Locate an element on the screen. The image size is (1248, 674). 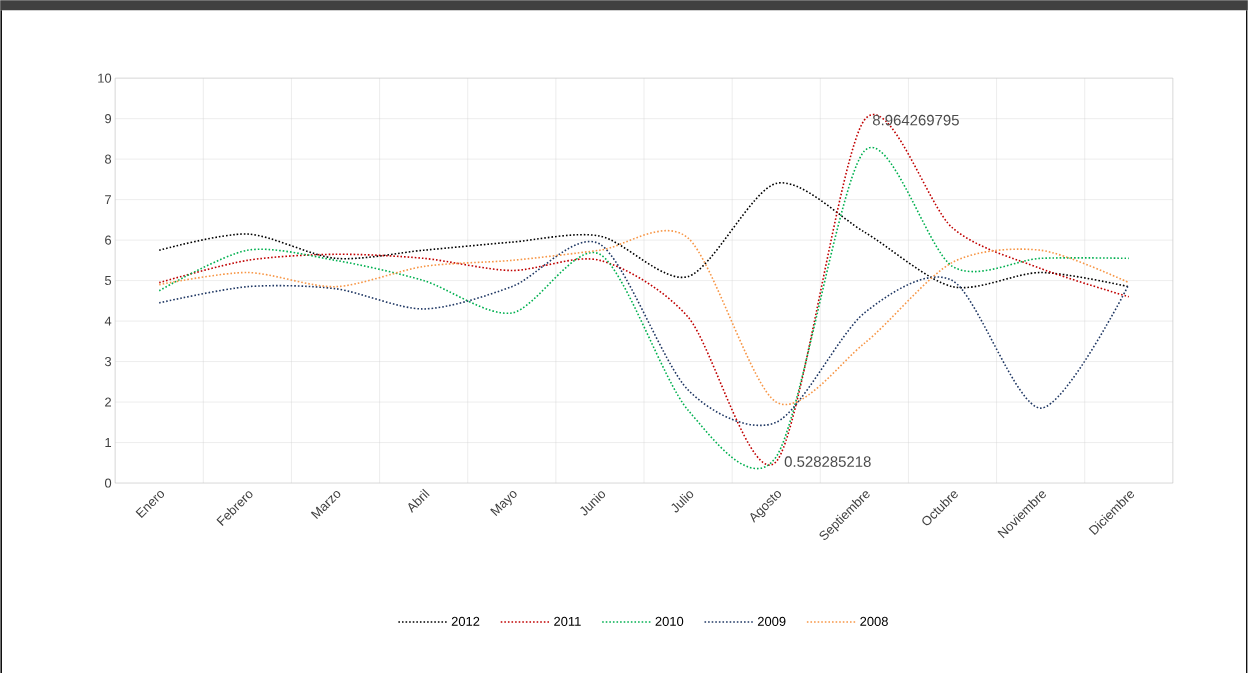
annotation: 8.964269795 is located at coordinates (915, 120).